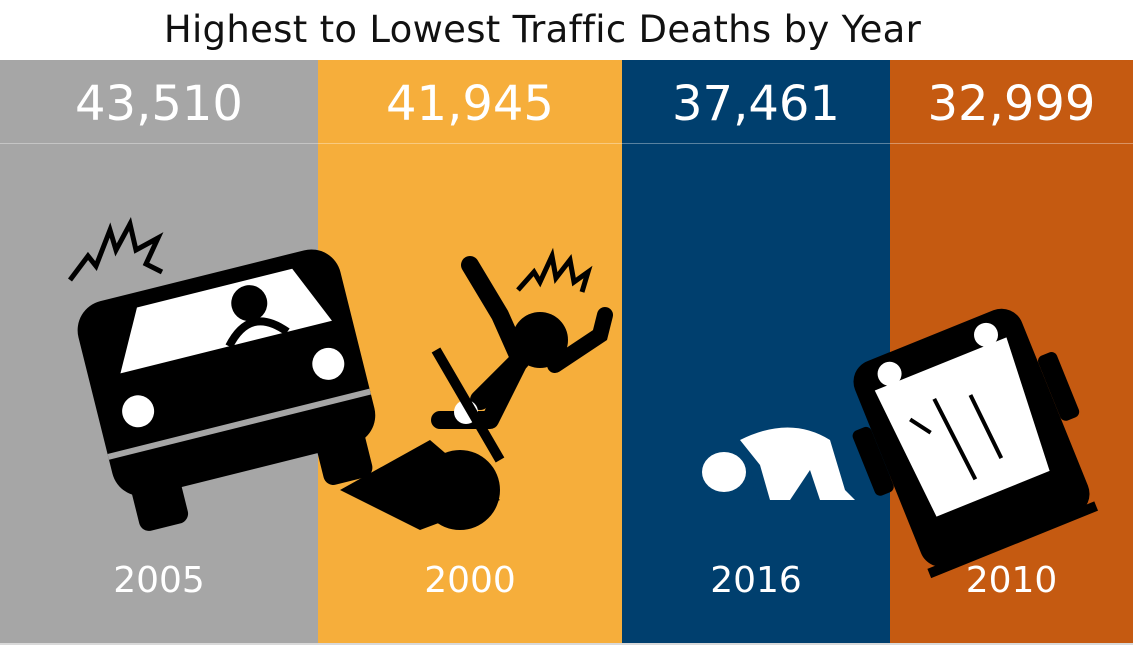  Describe the element at coordinates (470, 104) in the screenshot. I see `value-label: 41,945` at that location.